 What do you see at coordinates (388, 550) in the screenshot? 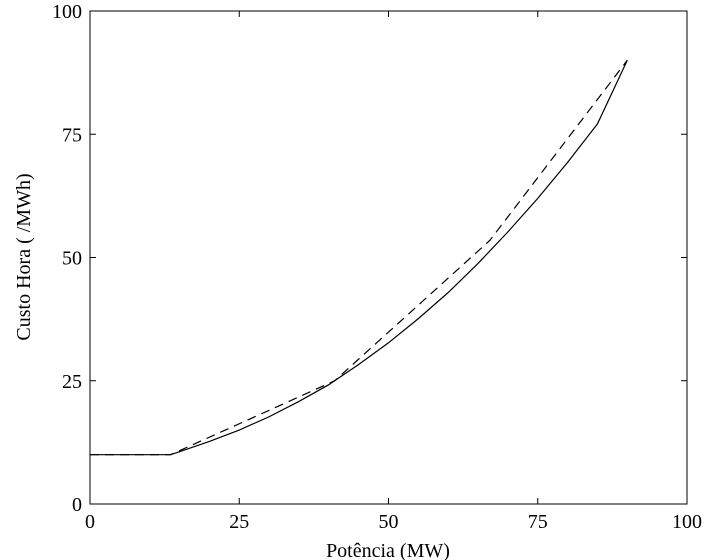
I see `x-axis-label: Potência (MW)` at bounding box center [388, 550].